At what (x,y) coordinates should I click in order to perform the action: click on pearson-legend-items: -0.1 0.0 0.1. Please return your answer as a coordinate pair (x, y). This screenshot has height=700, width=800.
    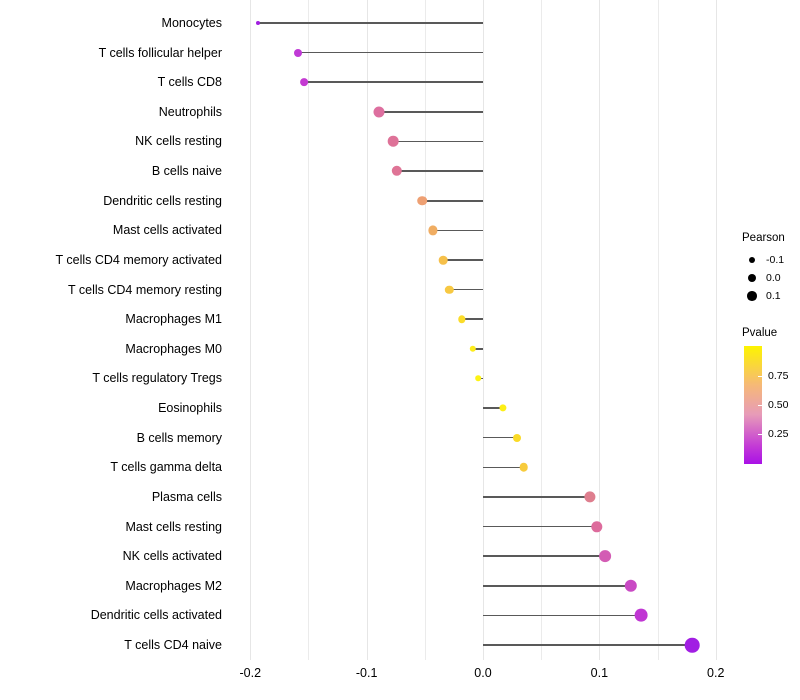
    Looking at the image, I should click on (771, 278).